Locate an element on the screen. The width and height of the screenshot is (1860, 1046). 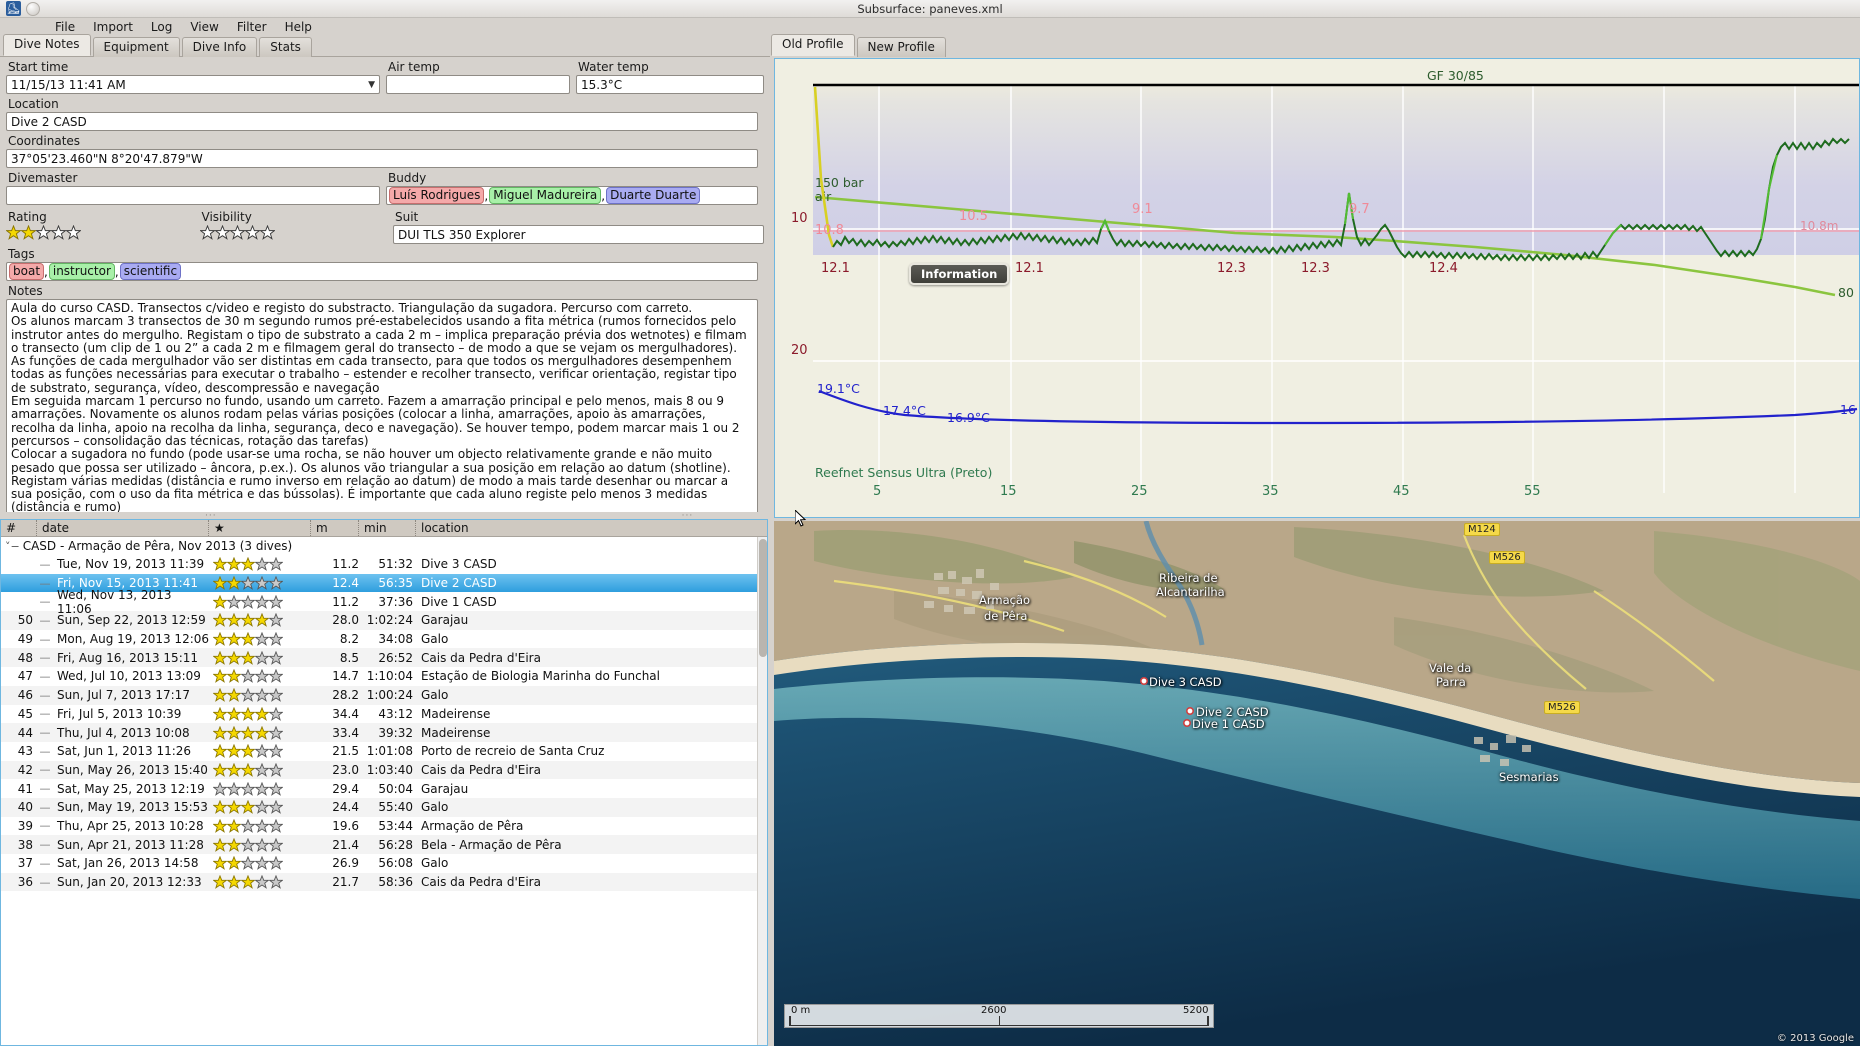
location-input: Dive 2 CASD is located at coordinates (382, 121).